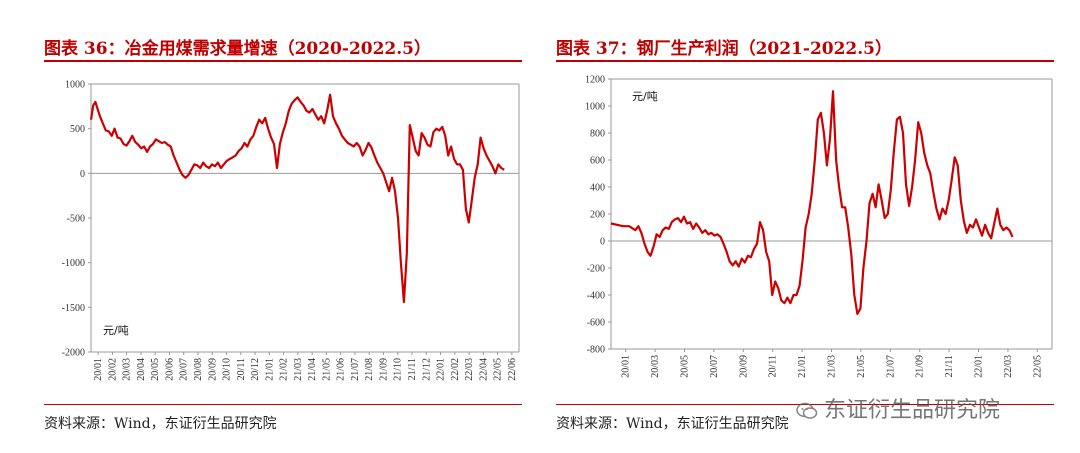 The width and height of the screenshot is (1080, 453). What do you see at coordinates (805, 61) in the screenshot?
I see `title-rule-right` at bounding box center [805, 61].